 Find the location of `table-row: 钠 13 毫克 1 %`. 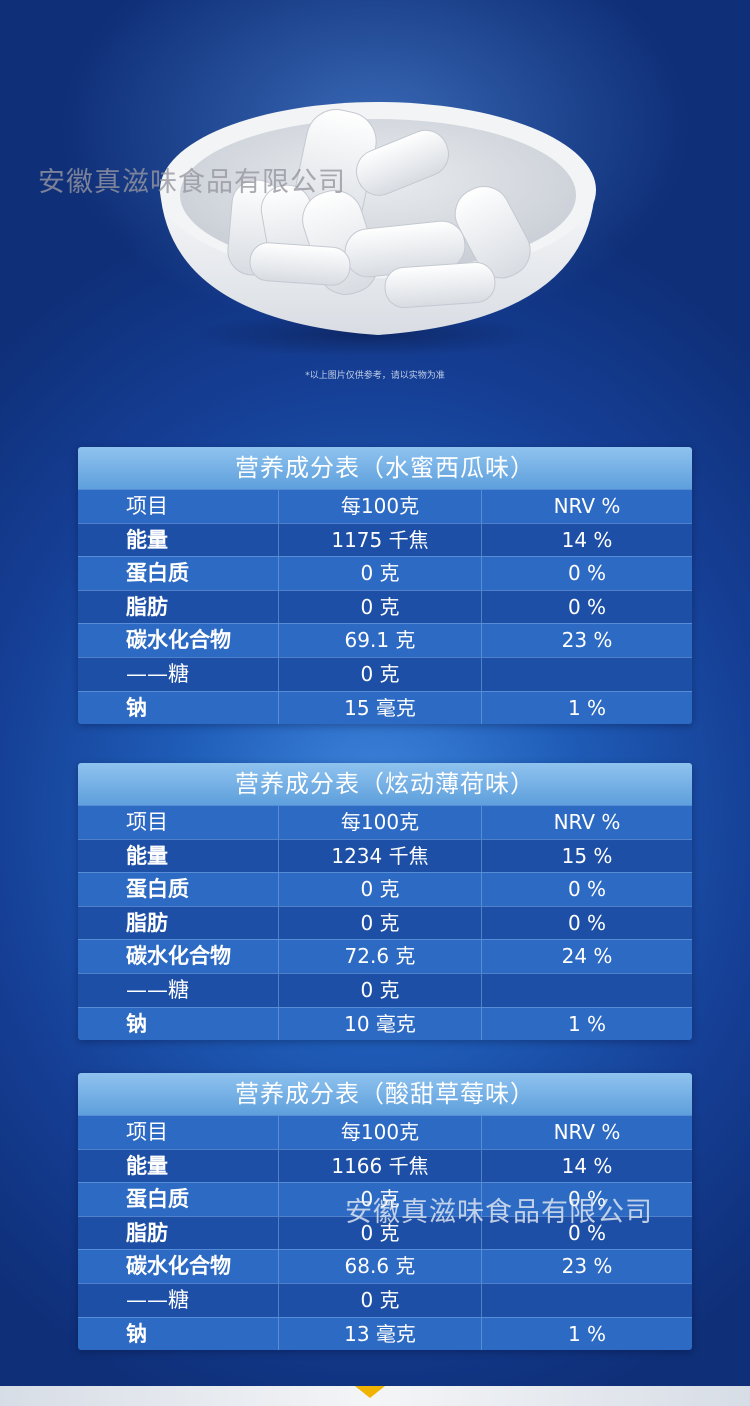

table-row: 钠 13 毫克 1 % is located at coordinates (385, 1333).